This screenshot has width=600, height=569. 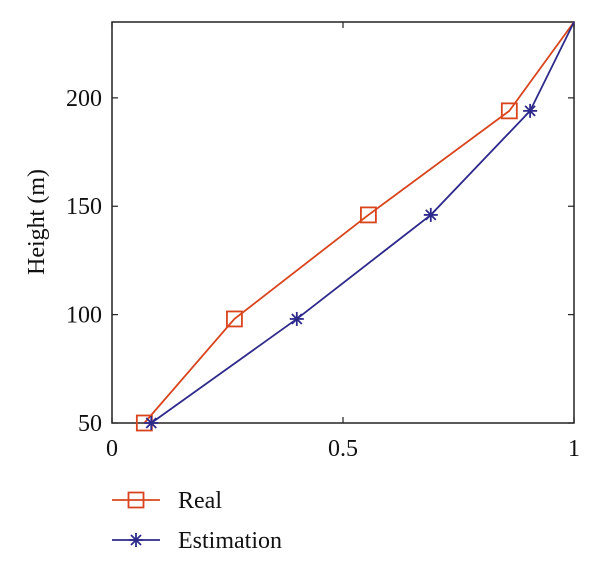 What do you see at coordinates (343, 449) in the screenshot?
I see `x-tick-label: 0.5` at bounding box center [343, 449].